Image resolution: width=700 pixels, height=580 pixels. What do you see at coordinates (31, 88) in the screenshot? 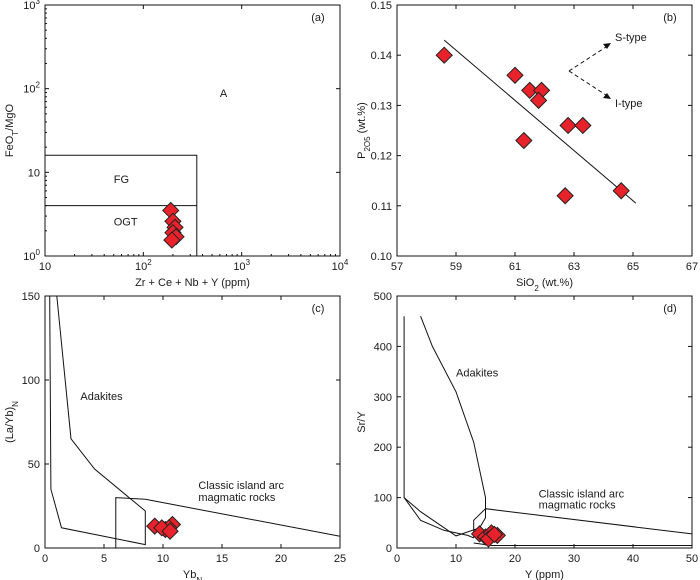
I see `y-tick-label: 102` at bounding box center [31, 88].